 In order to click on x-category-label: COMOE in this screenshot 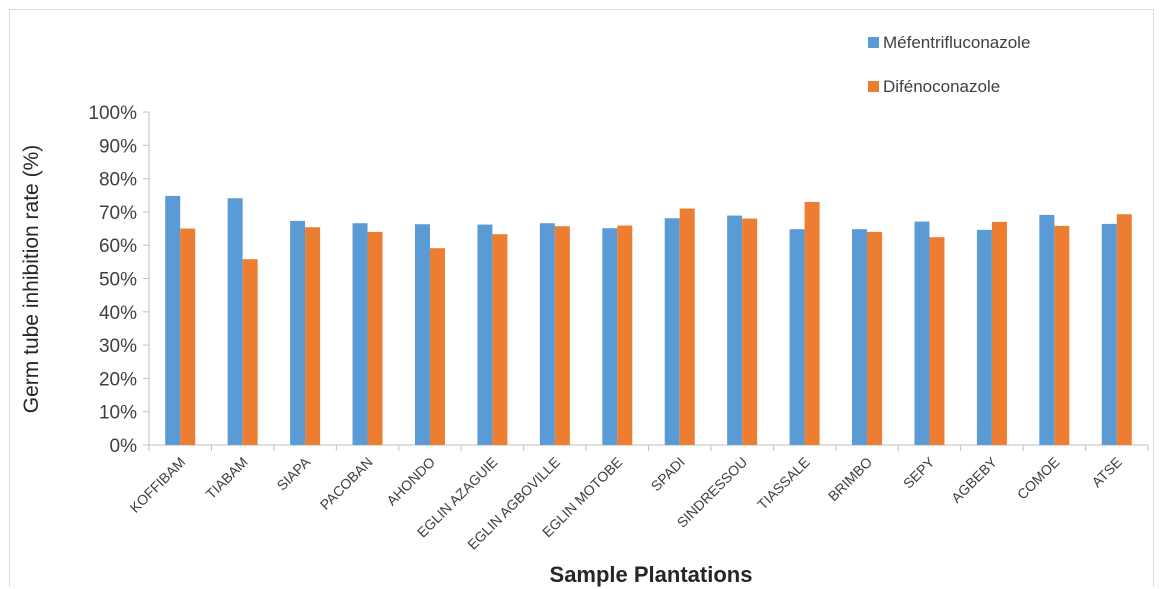, I will do `click(1038, 478)`.